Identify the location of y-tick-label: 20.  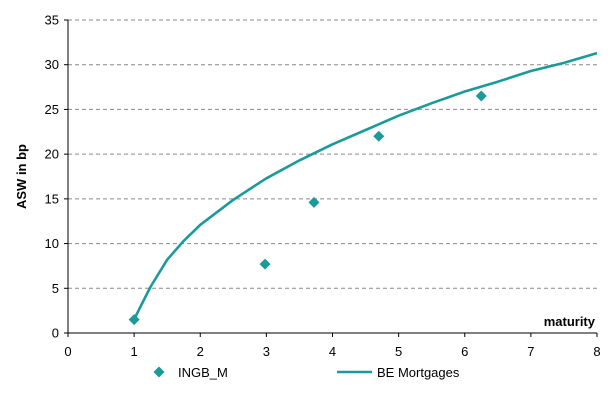
(52, 154).